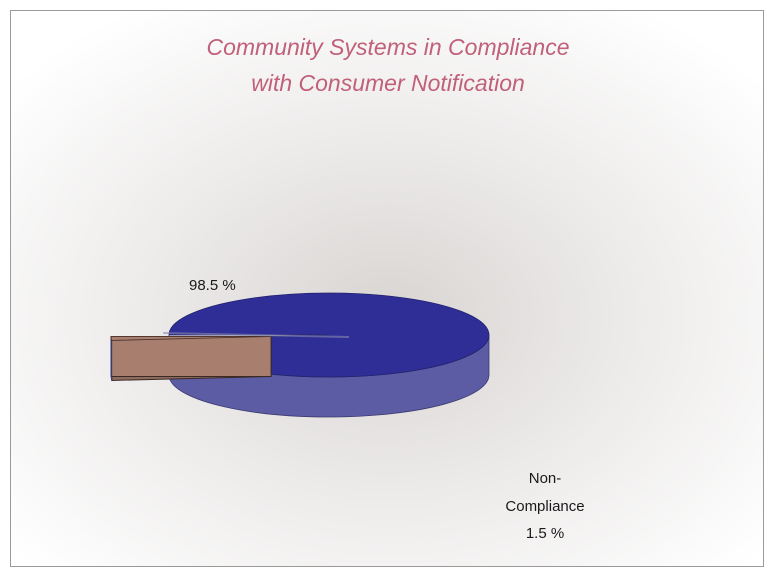 This screenshot has width=778, height=577. I want to click on pie-group, so click(300, 355).